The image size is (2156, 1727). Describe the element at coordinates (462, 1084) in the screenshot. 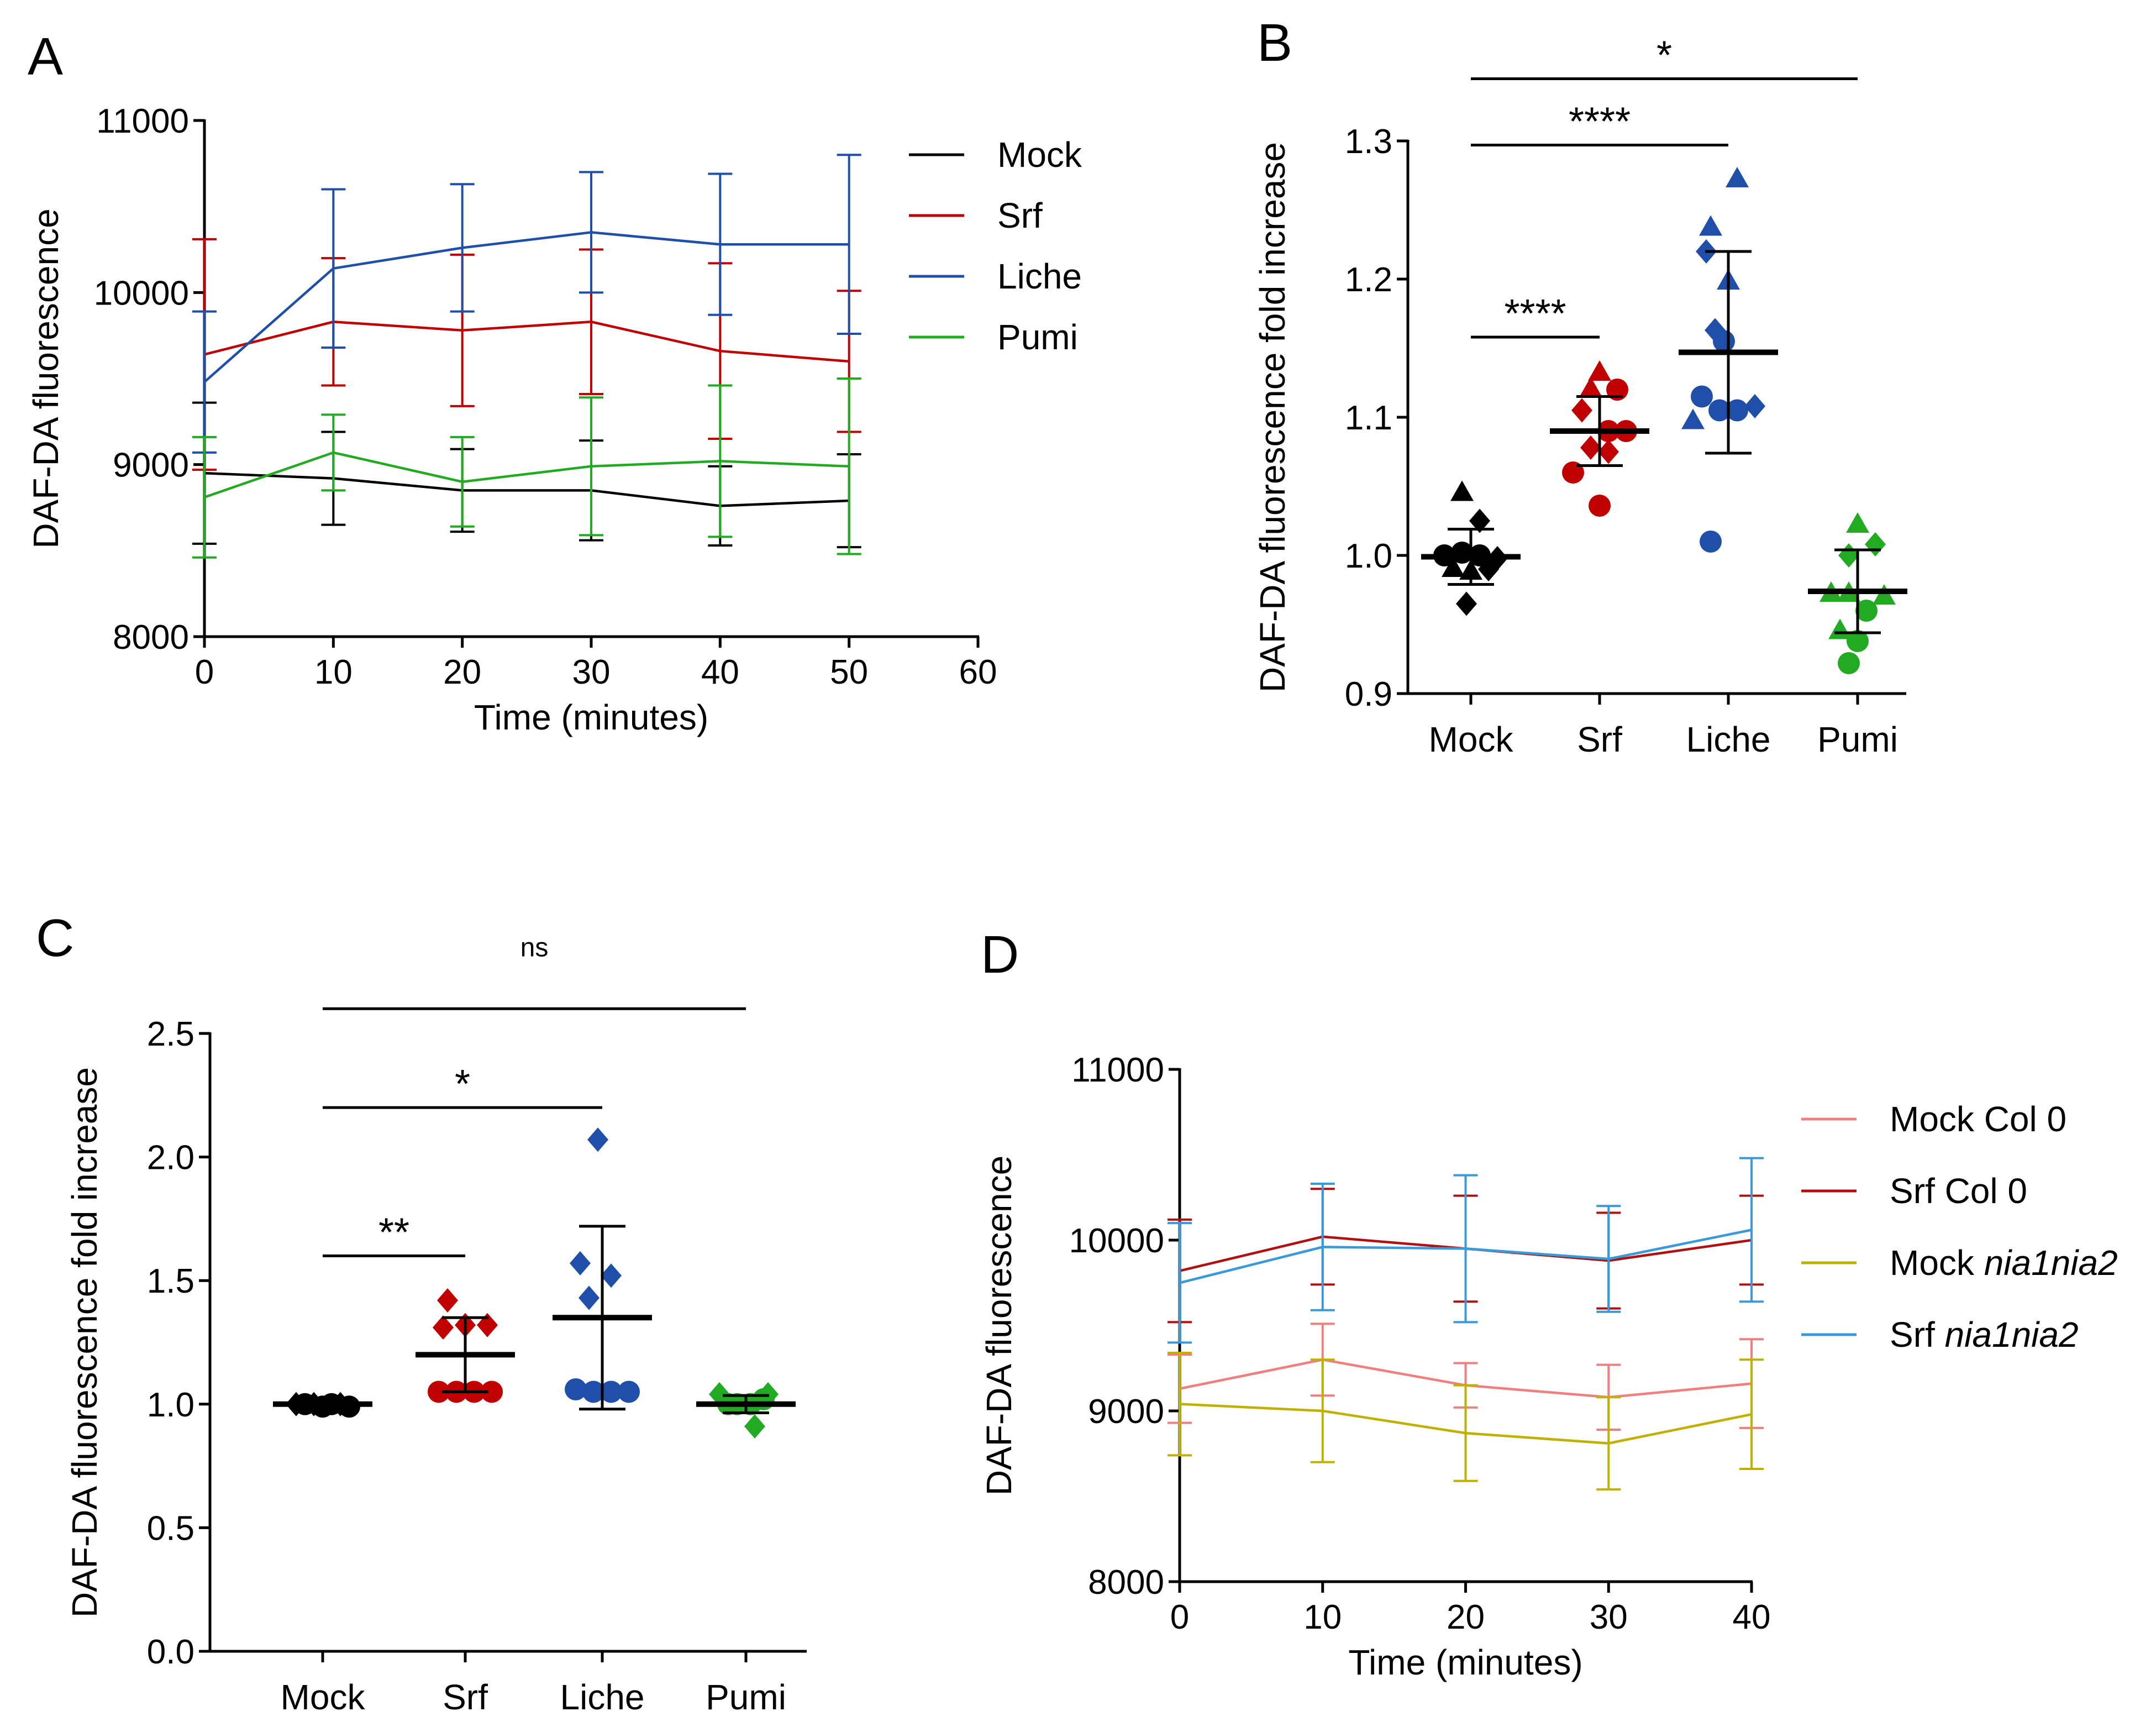

I see `significance-label: *` at that location.